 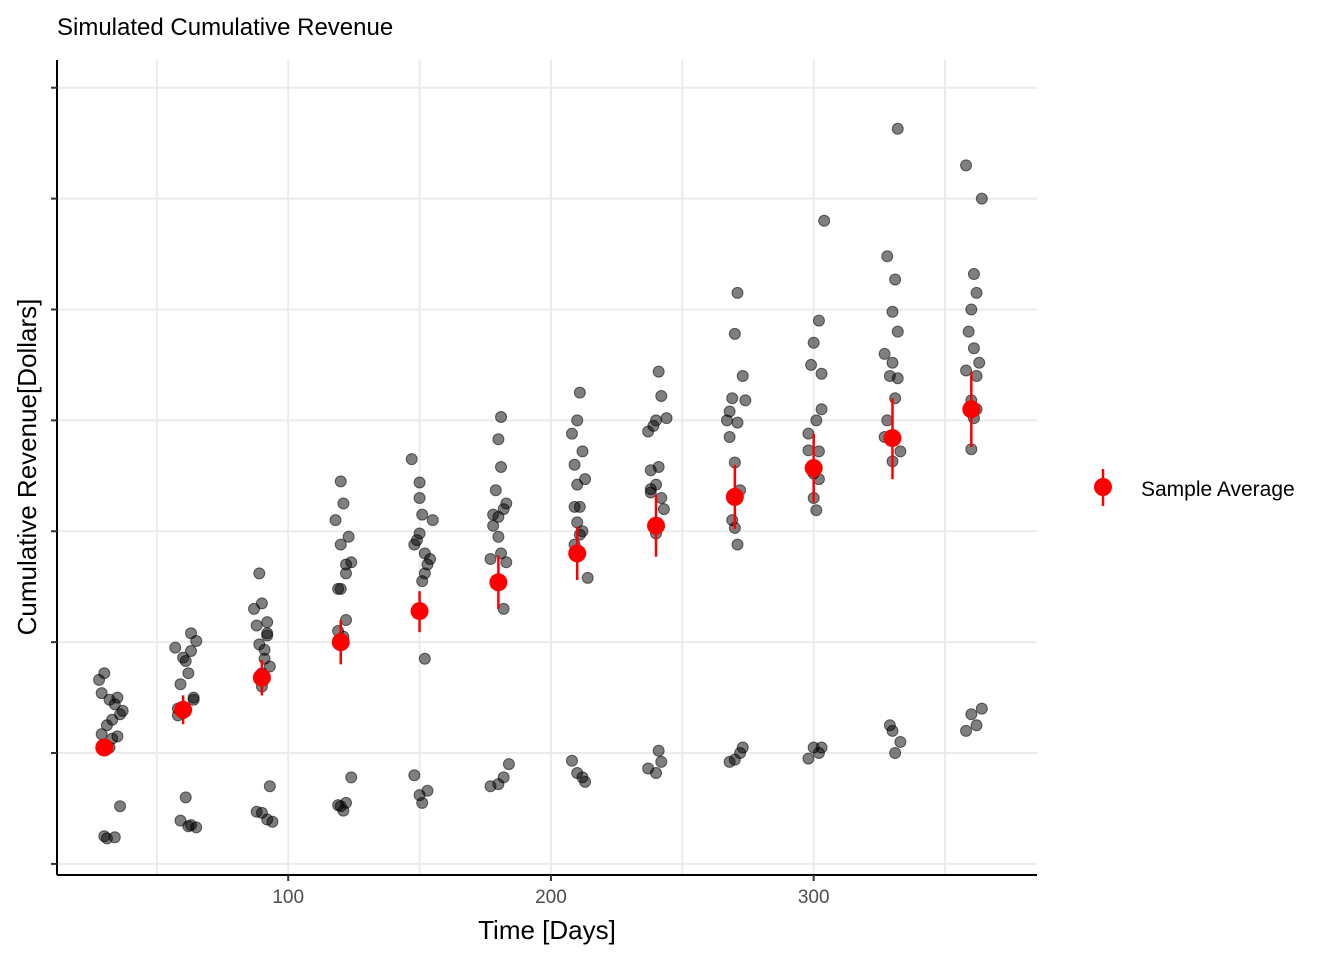 I want to click on y-axis-title: Cumulative Revenue[Dollars], so click(x=27, y=467).